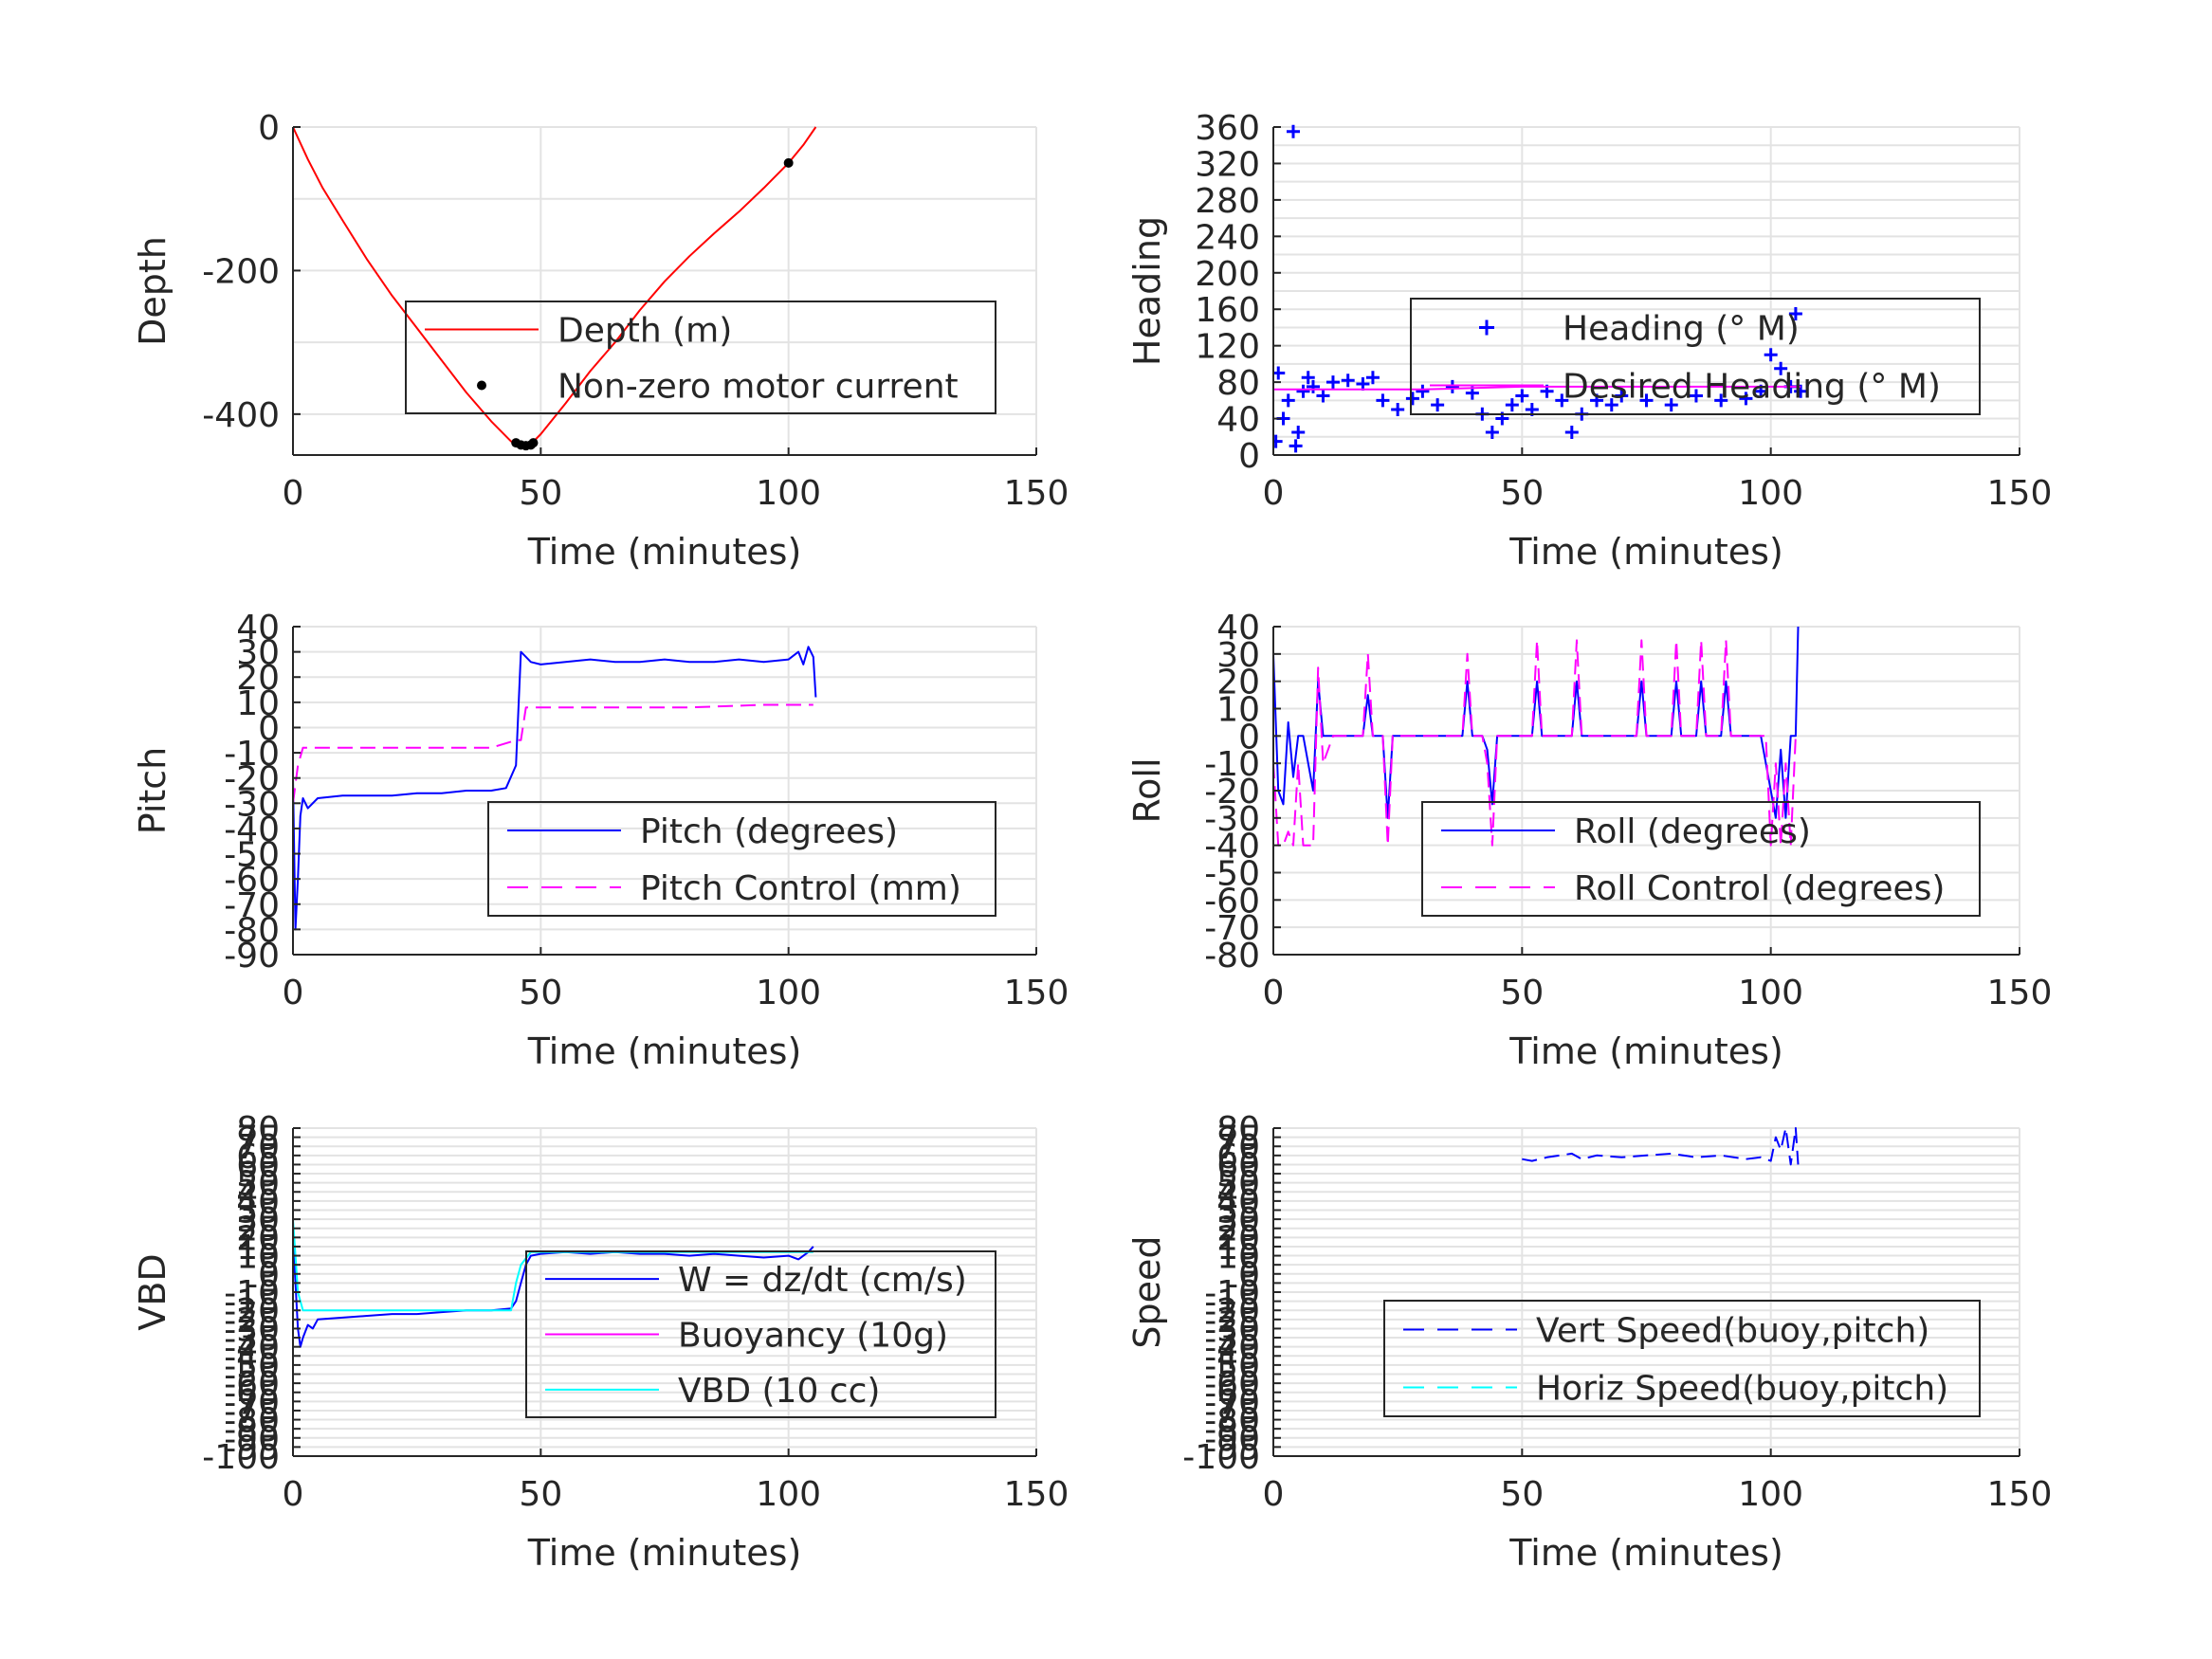 This screenshot has width=2212, height=1659. I want to click on y-tick-label: 5, so click(1249, 1266).